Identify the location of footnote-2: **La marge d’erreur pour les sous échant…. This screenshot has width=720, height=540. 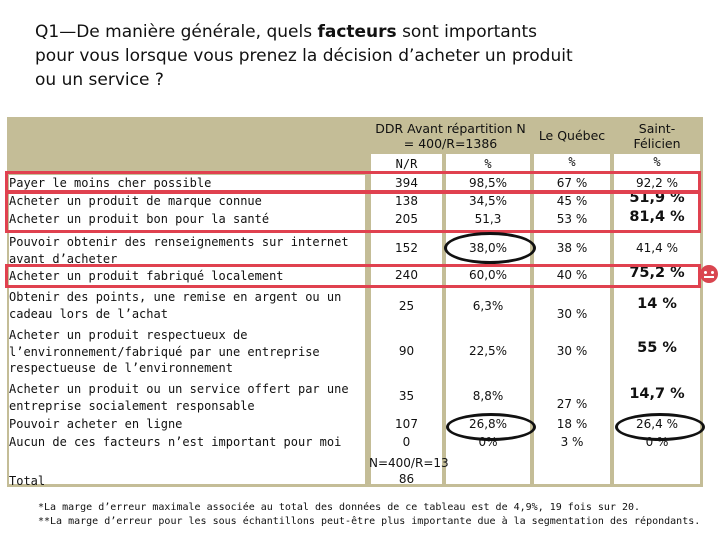
(369, 521).